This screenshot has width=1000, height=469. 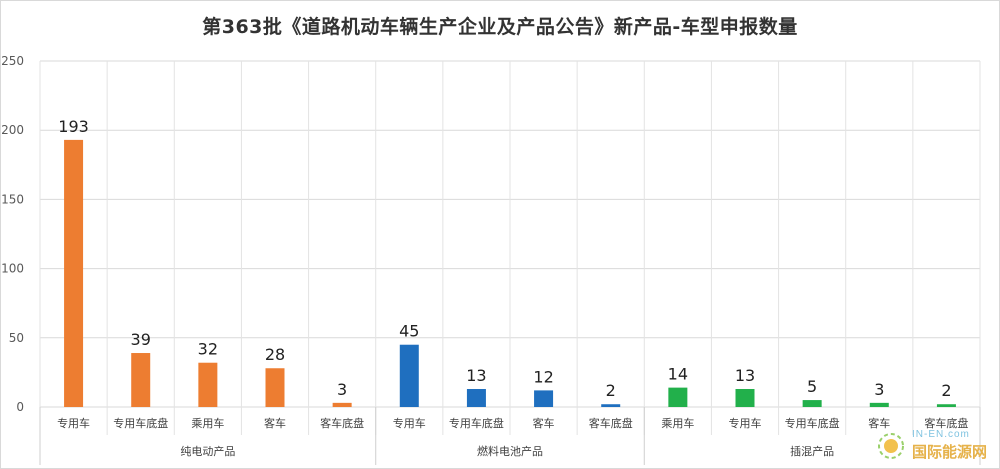 What do you see at coordinates (12, 61) in the screenshot?
I see `y-tick-label: 250` at bounding box center [12, 61].